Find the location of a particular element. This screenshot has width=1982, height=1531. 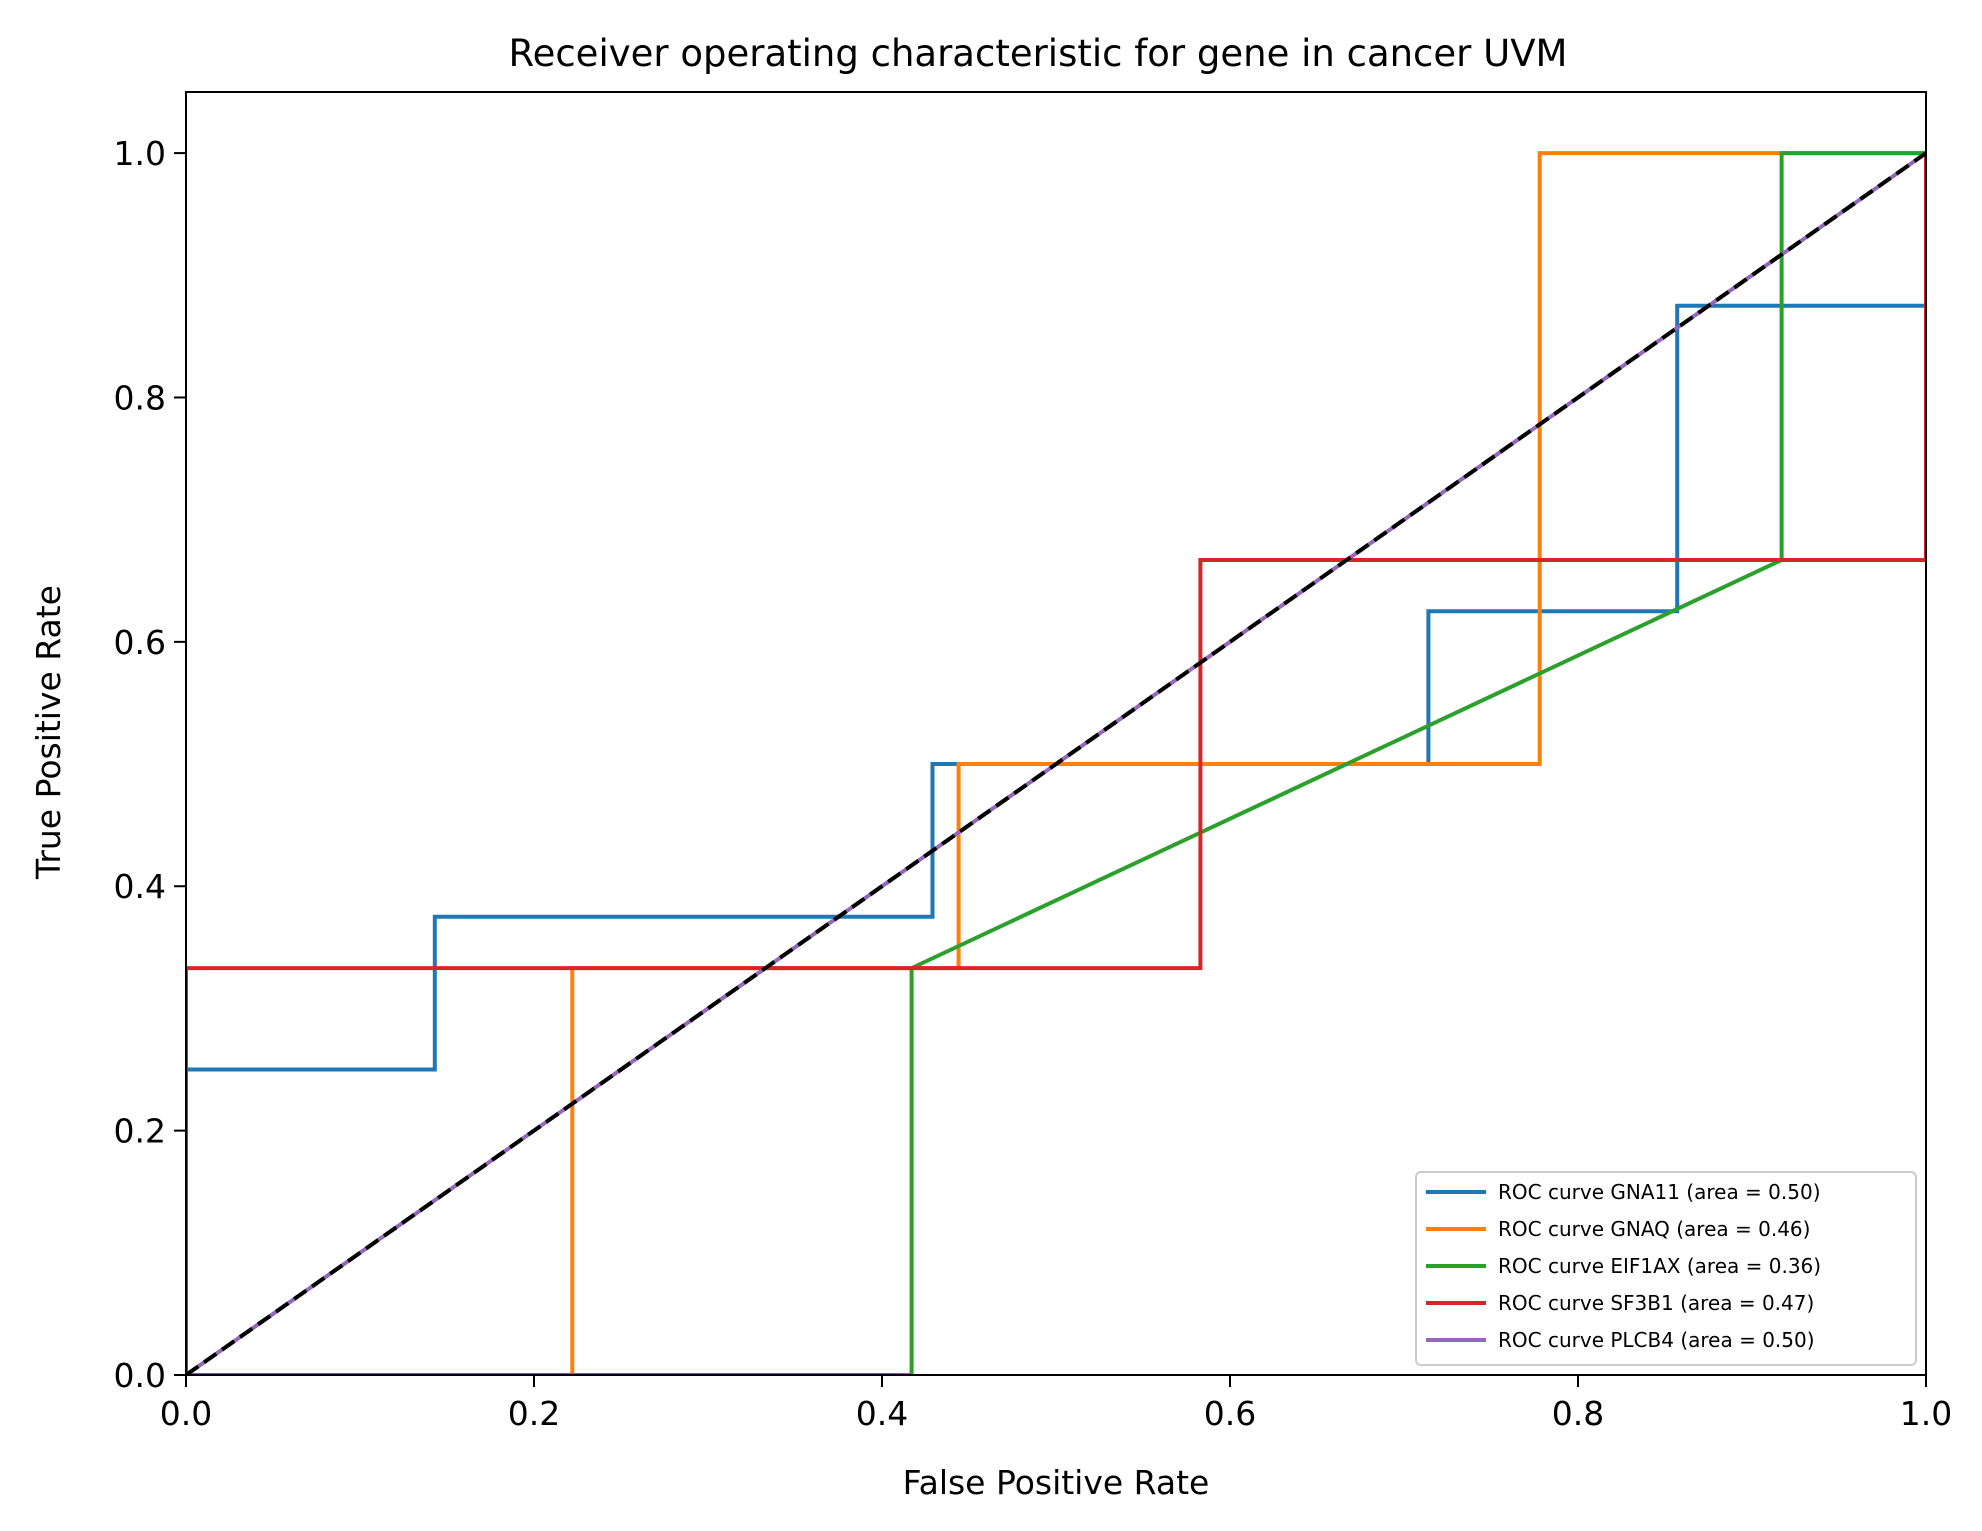

y-tick-label: 0.4 is located at coordinates (140, 886).